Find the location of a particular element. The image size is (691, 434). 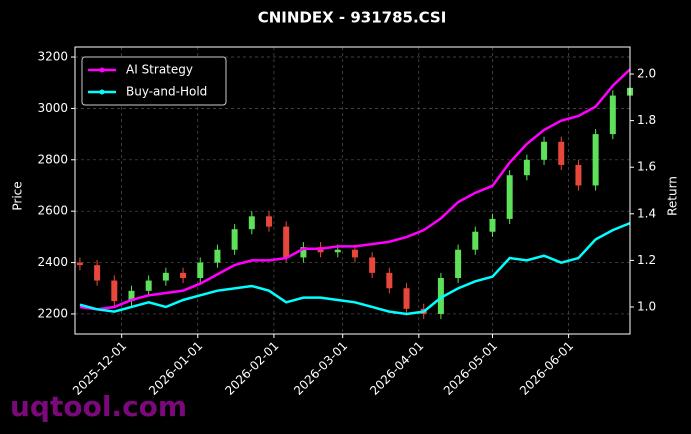

y-tick-label: 2800 is located at coordinates (52, 159).